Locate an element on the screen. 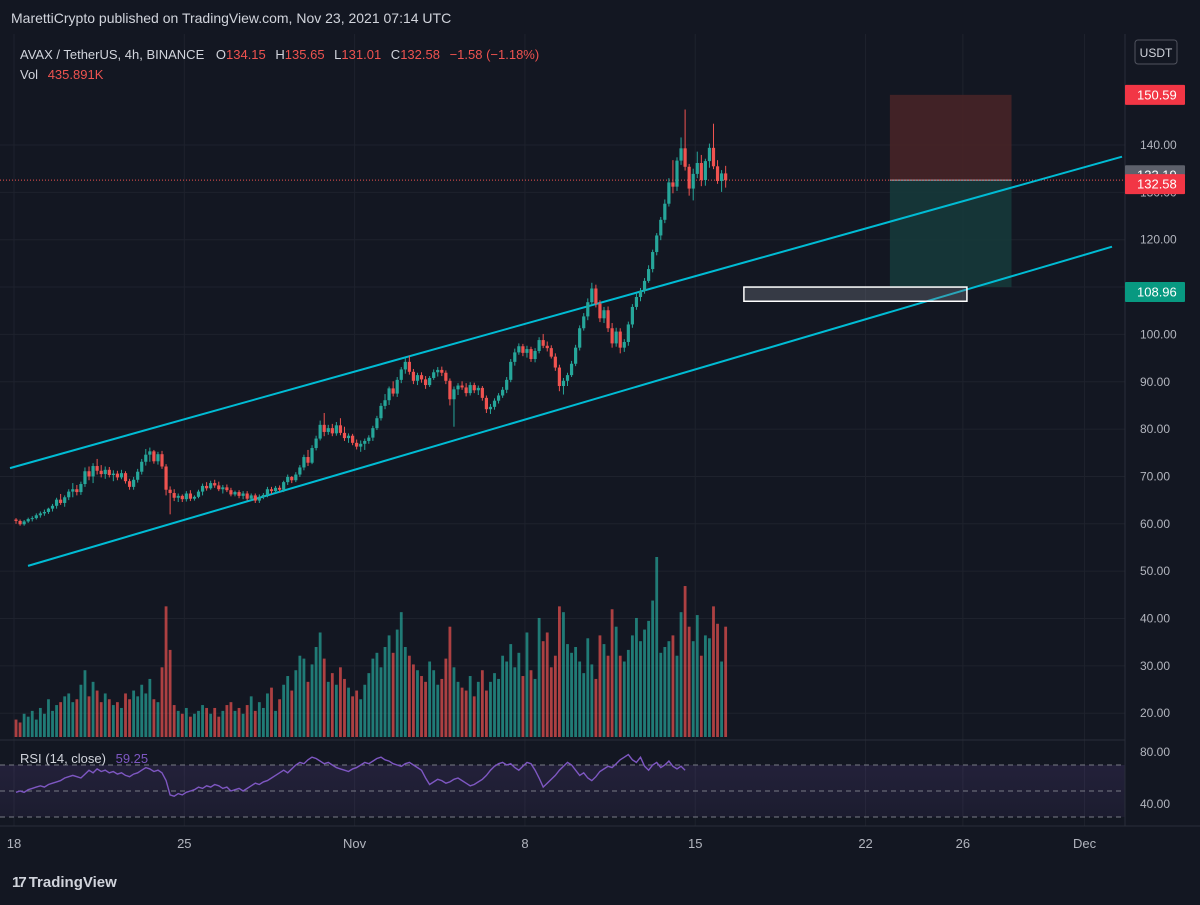 This screenshot has height=905, width=1200. currency-button-frame is located at coordinates (1156, 52).